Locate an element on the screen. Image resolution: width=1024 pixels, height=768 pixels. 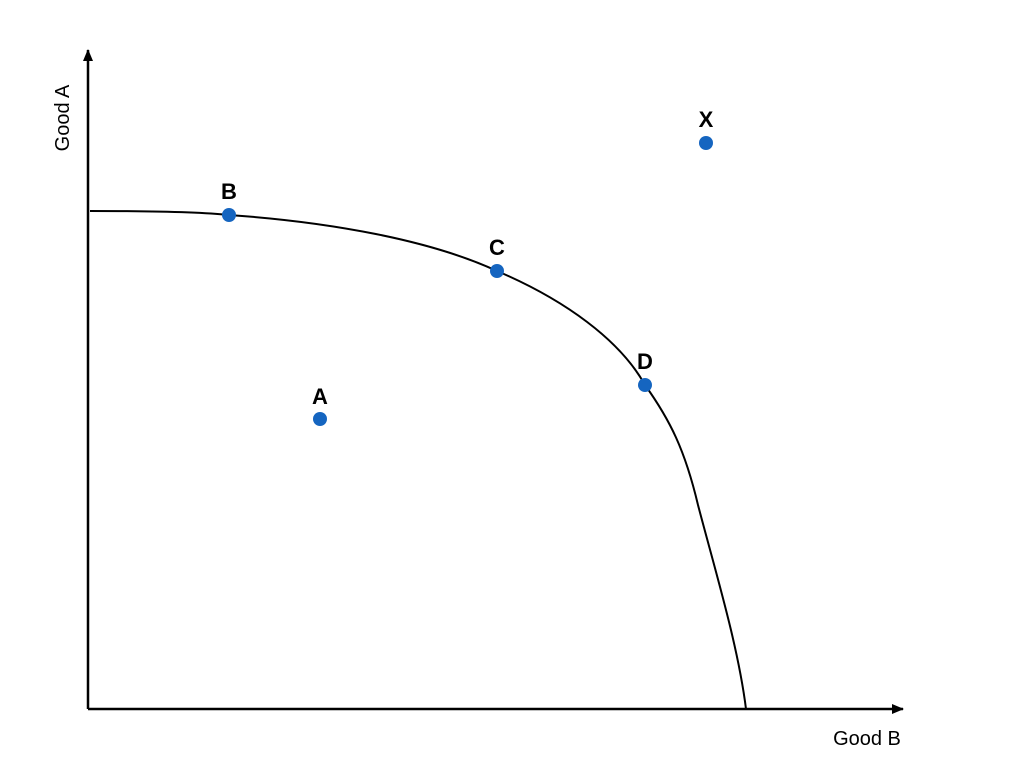
point-a-label: A is located at coordinates (320, 396).